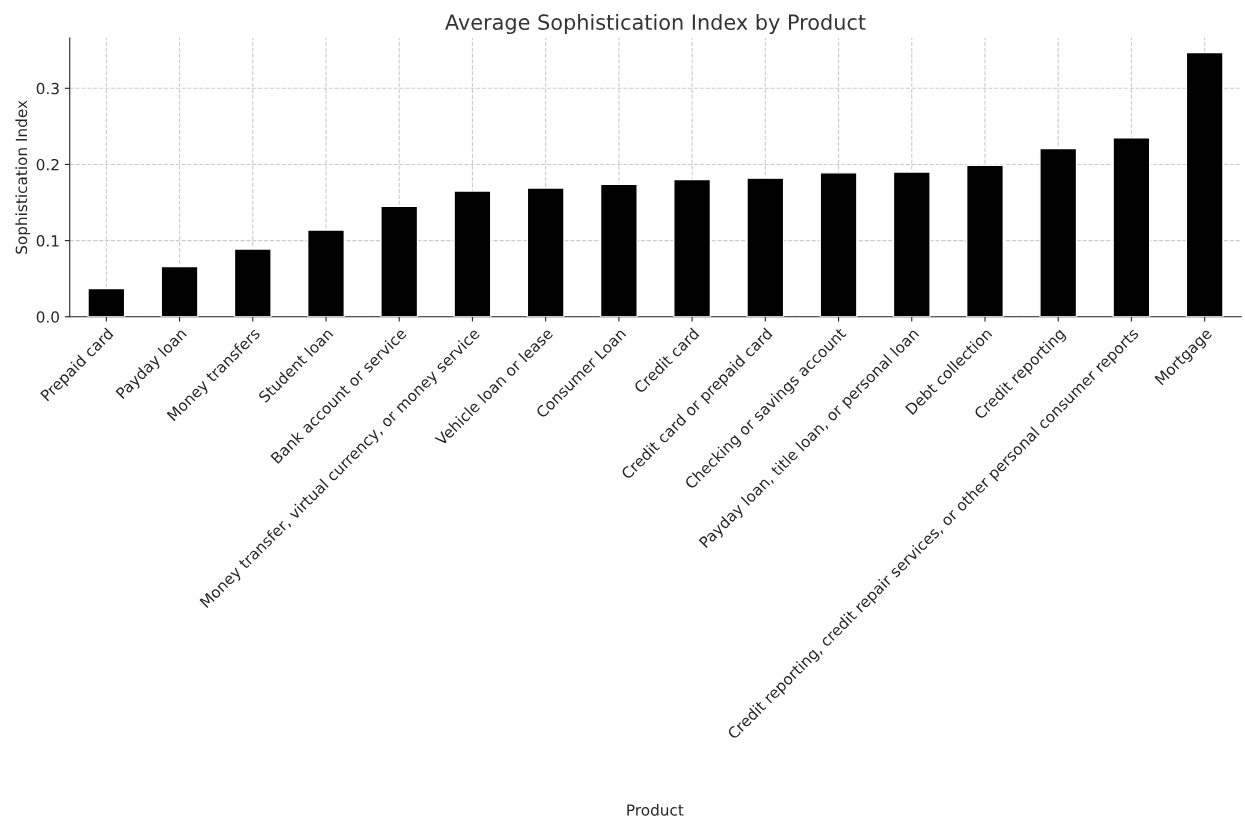 The width and height of the screenshot is (1245, 827). Describe the element at coordinates (47, 164) in the screenshot. I see `y-tick-label: 0.2` at that location.